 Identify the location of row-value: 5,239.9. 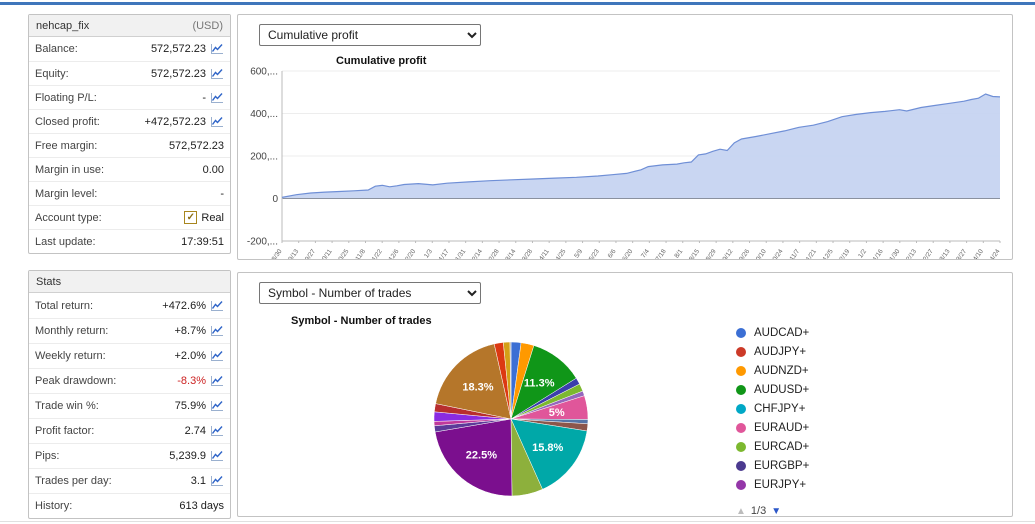
(187, 456).